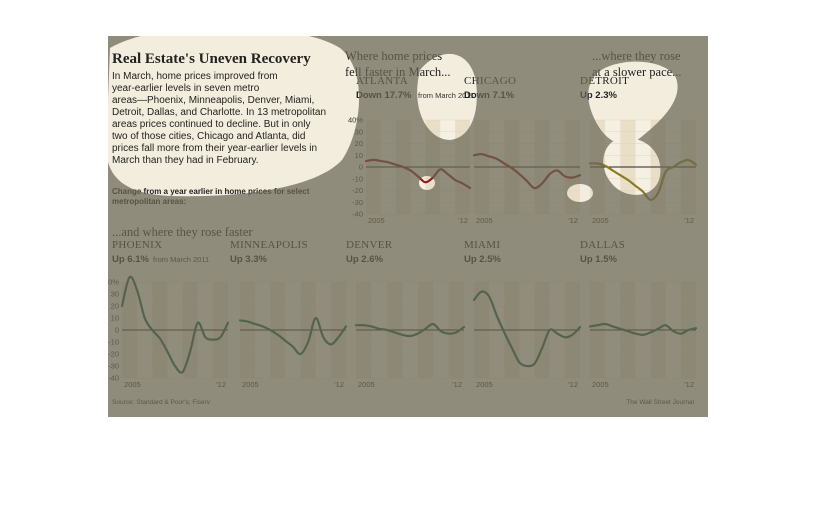  Describe the element at coordinates (357, 190) in the screenshot. I see `y-tick-atlanta: -20` at that location.